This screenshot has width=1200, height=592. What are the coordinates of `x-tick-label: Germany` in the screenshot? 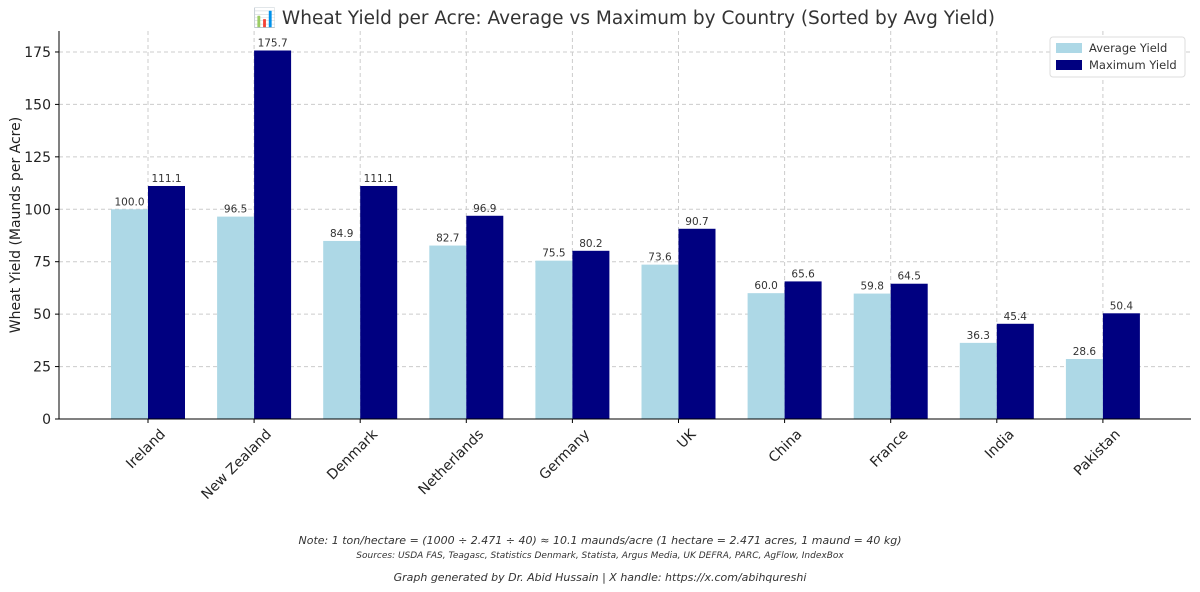 It's located at (564, 455).